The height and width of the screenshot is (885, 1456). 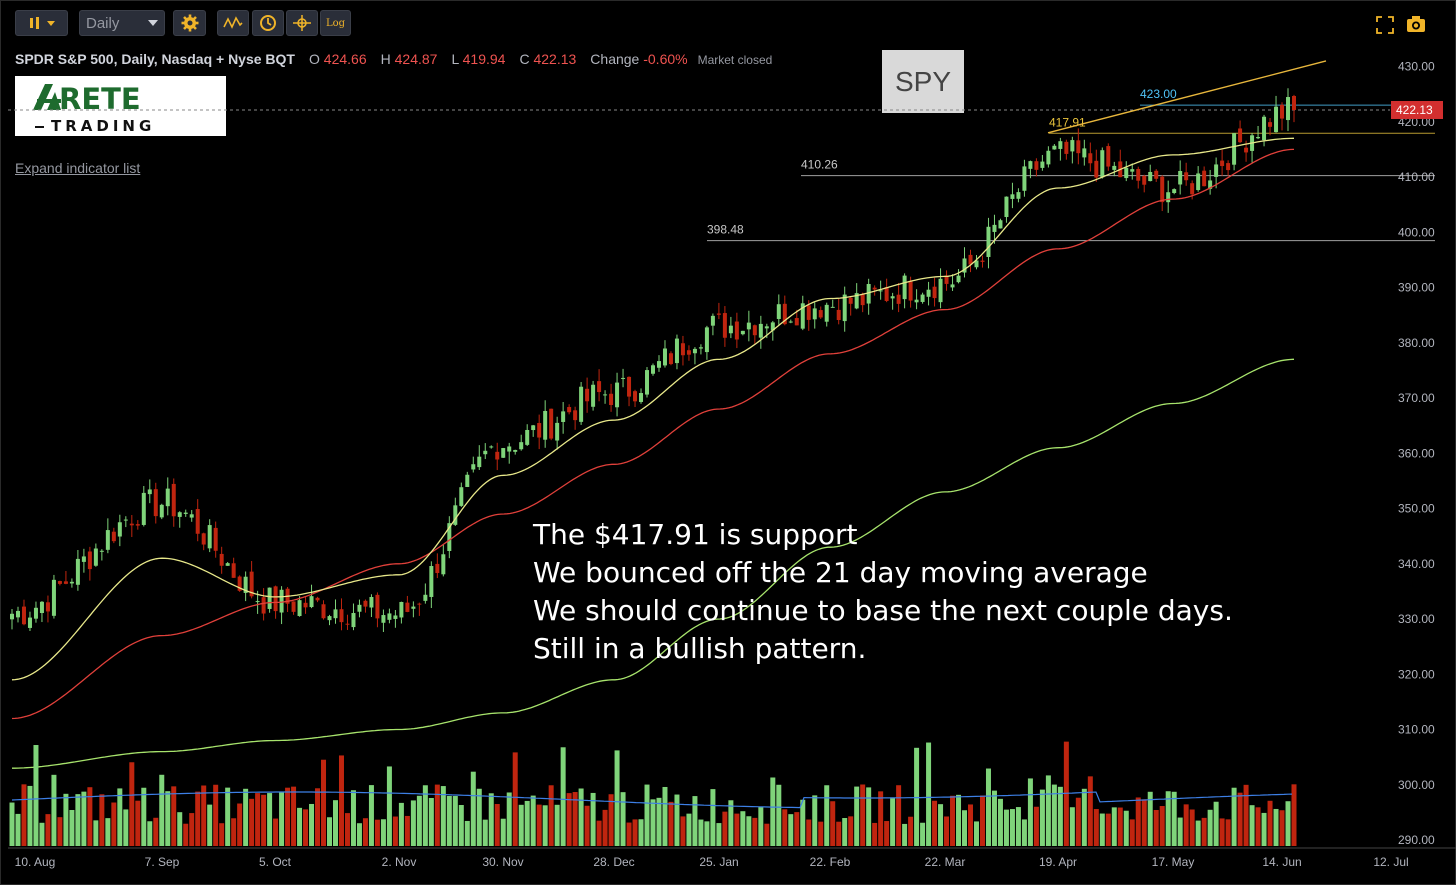 I want to click on chart-style-button, so click(x=41, y=23).